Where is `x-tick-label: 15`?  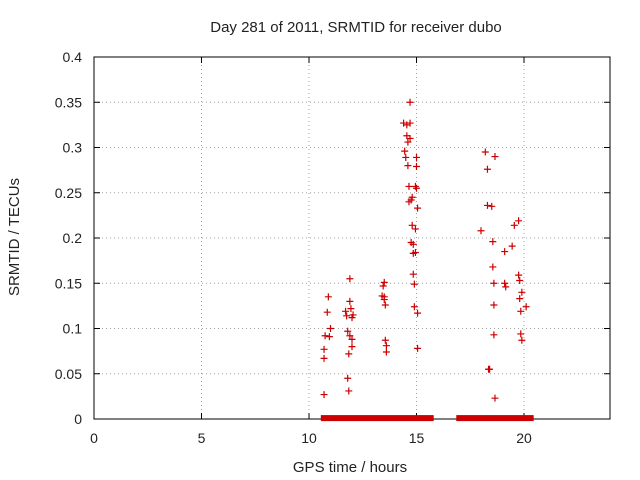
x-tick-label: 15 is located at coordinates (417, 438).